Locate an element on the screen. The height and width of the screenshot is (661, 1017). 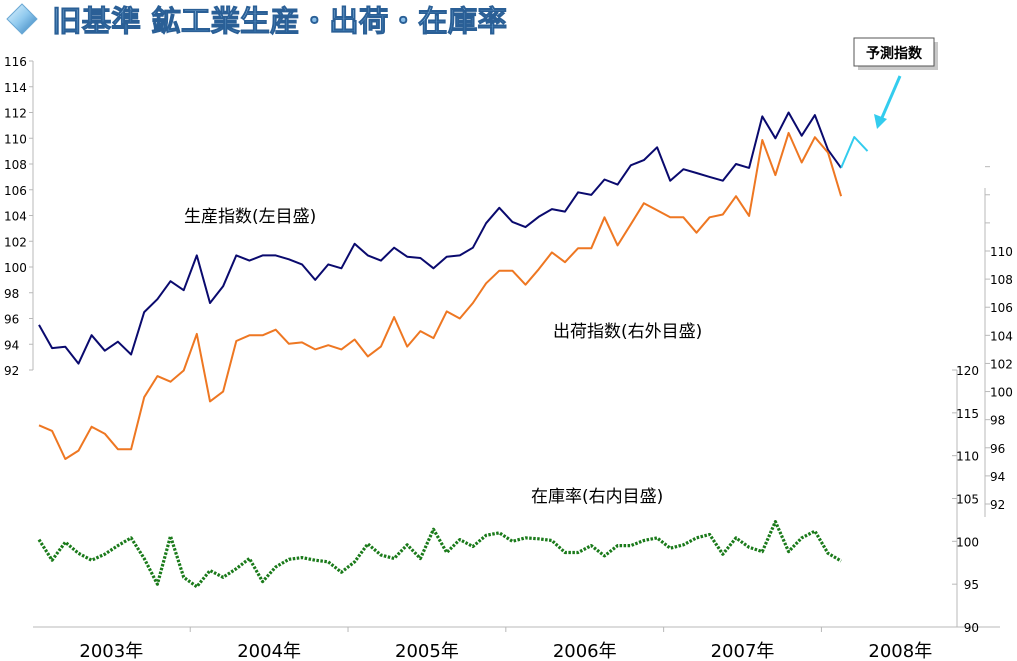
callout-text: 予測指数 is located at coordinates (894, 53).